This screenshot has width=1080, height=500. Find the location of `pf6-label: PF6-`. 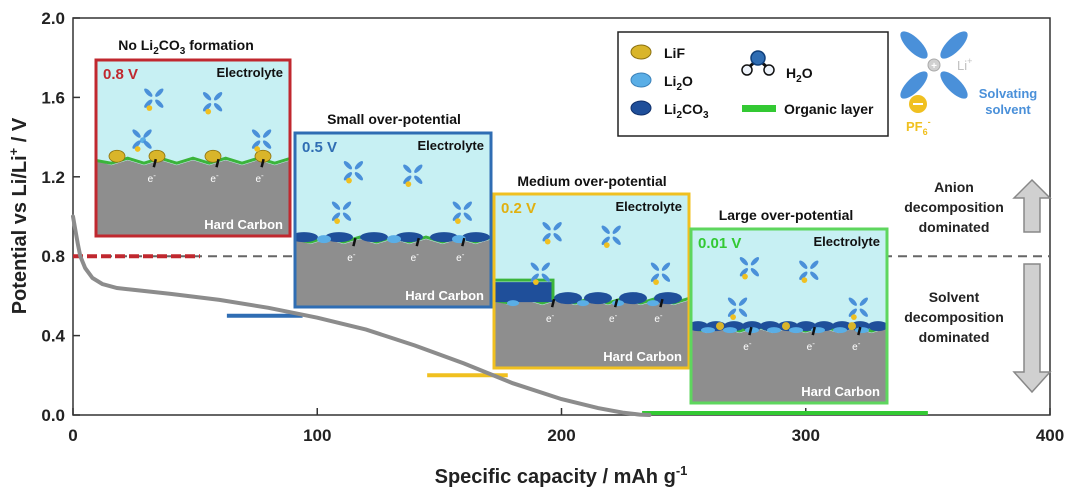

pf6-label: PF6- is located at coordinates (918, 127).